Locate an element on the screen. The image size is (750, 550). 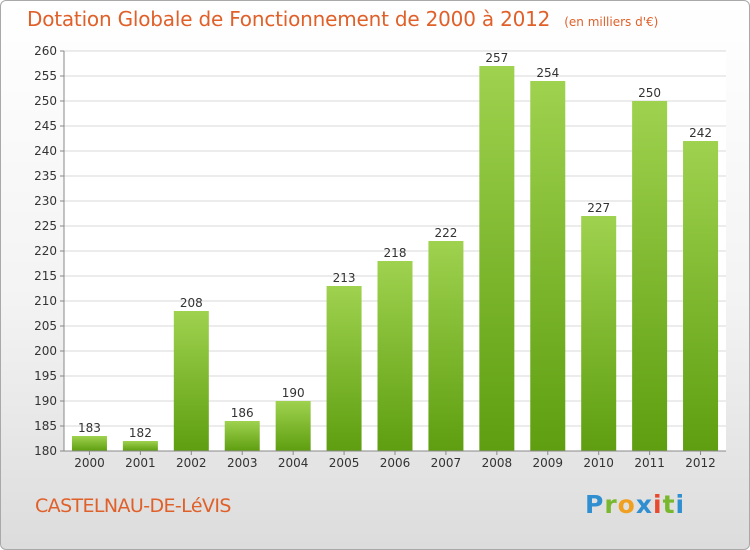
data-label: 182 is located at coordinates (140, 433).